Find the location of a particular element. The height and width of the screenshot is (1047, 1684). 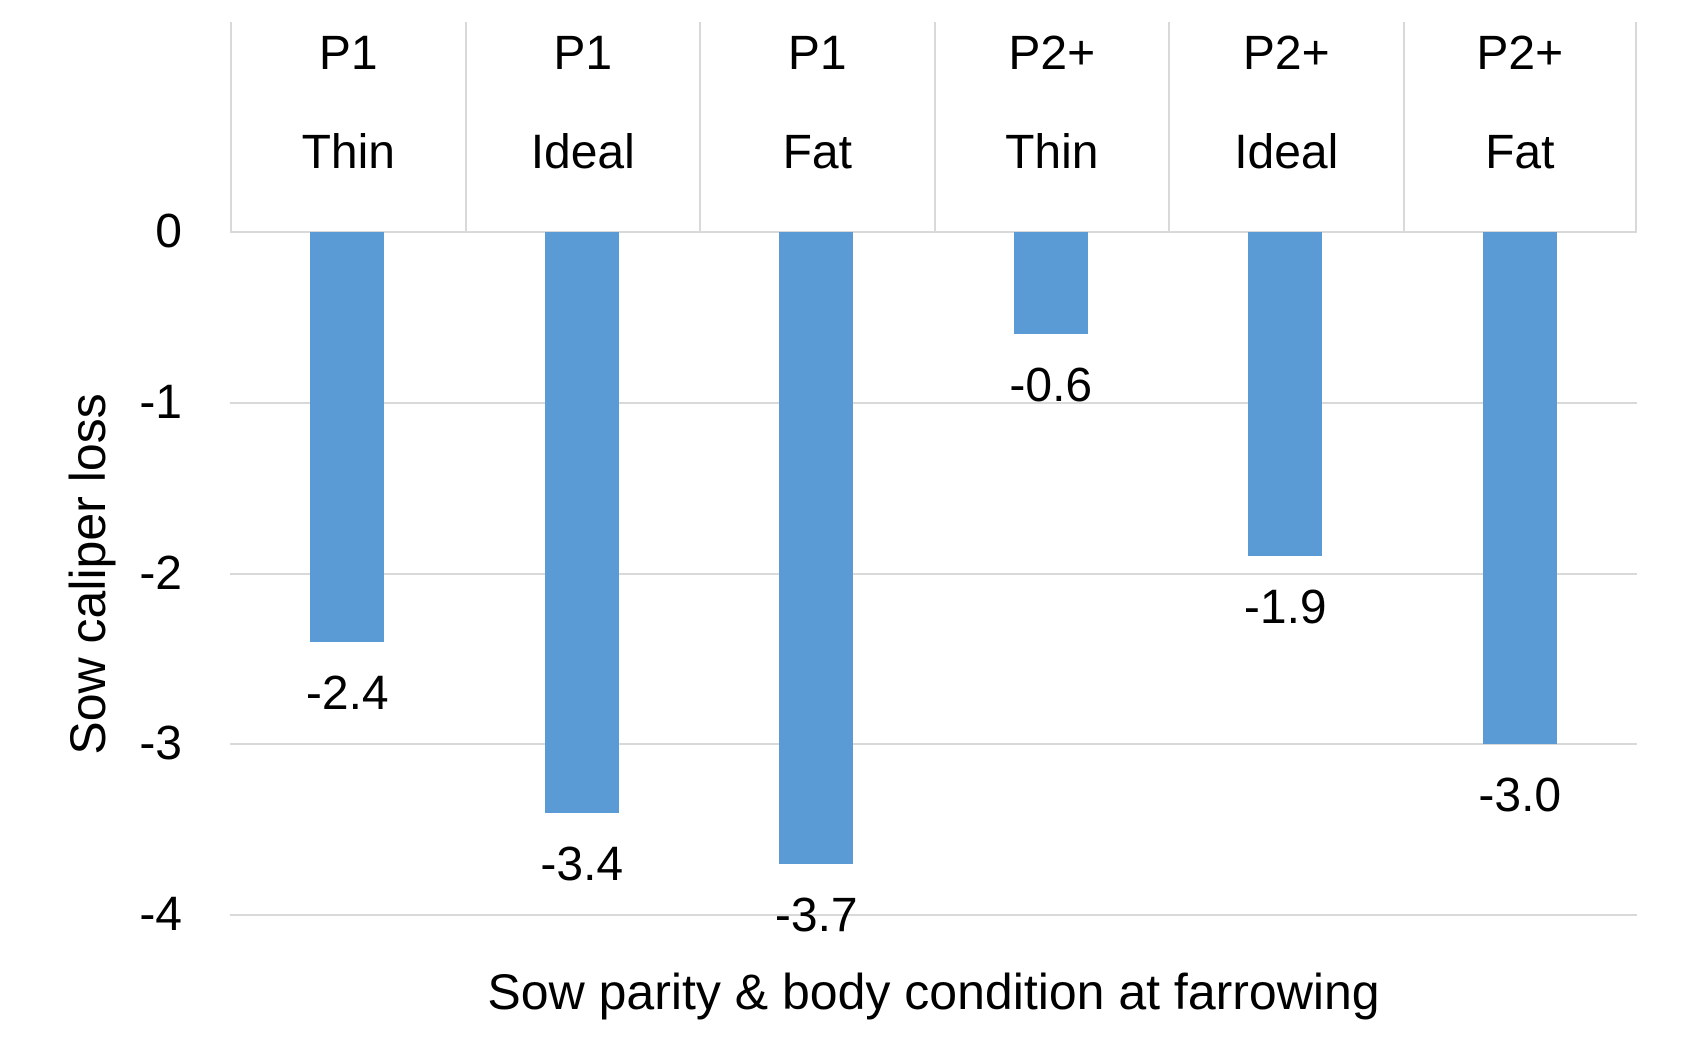

data-label: -3.7 is located at coordinates (816, 915).